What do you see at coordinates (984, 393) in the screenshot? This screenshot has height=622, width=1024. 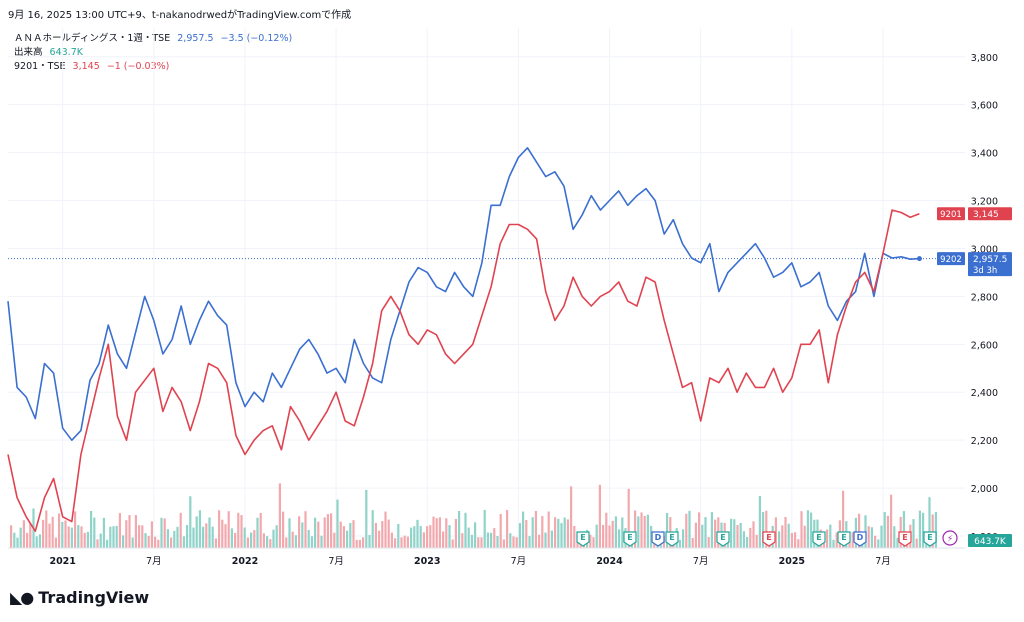 I see `y-tick-label: 2,400` at bounding box center [984, 393].